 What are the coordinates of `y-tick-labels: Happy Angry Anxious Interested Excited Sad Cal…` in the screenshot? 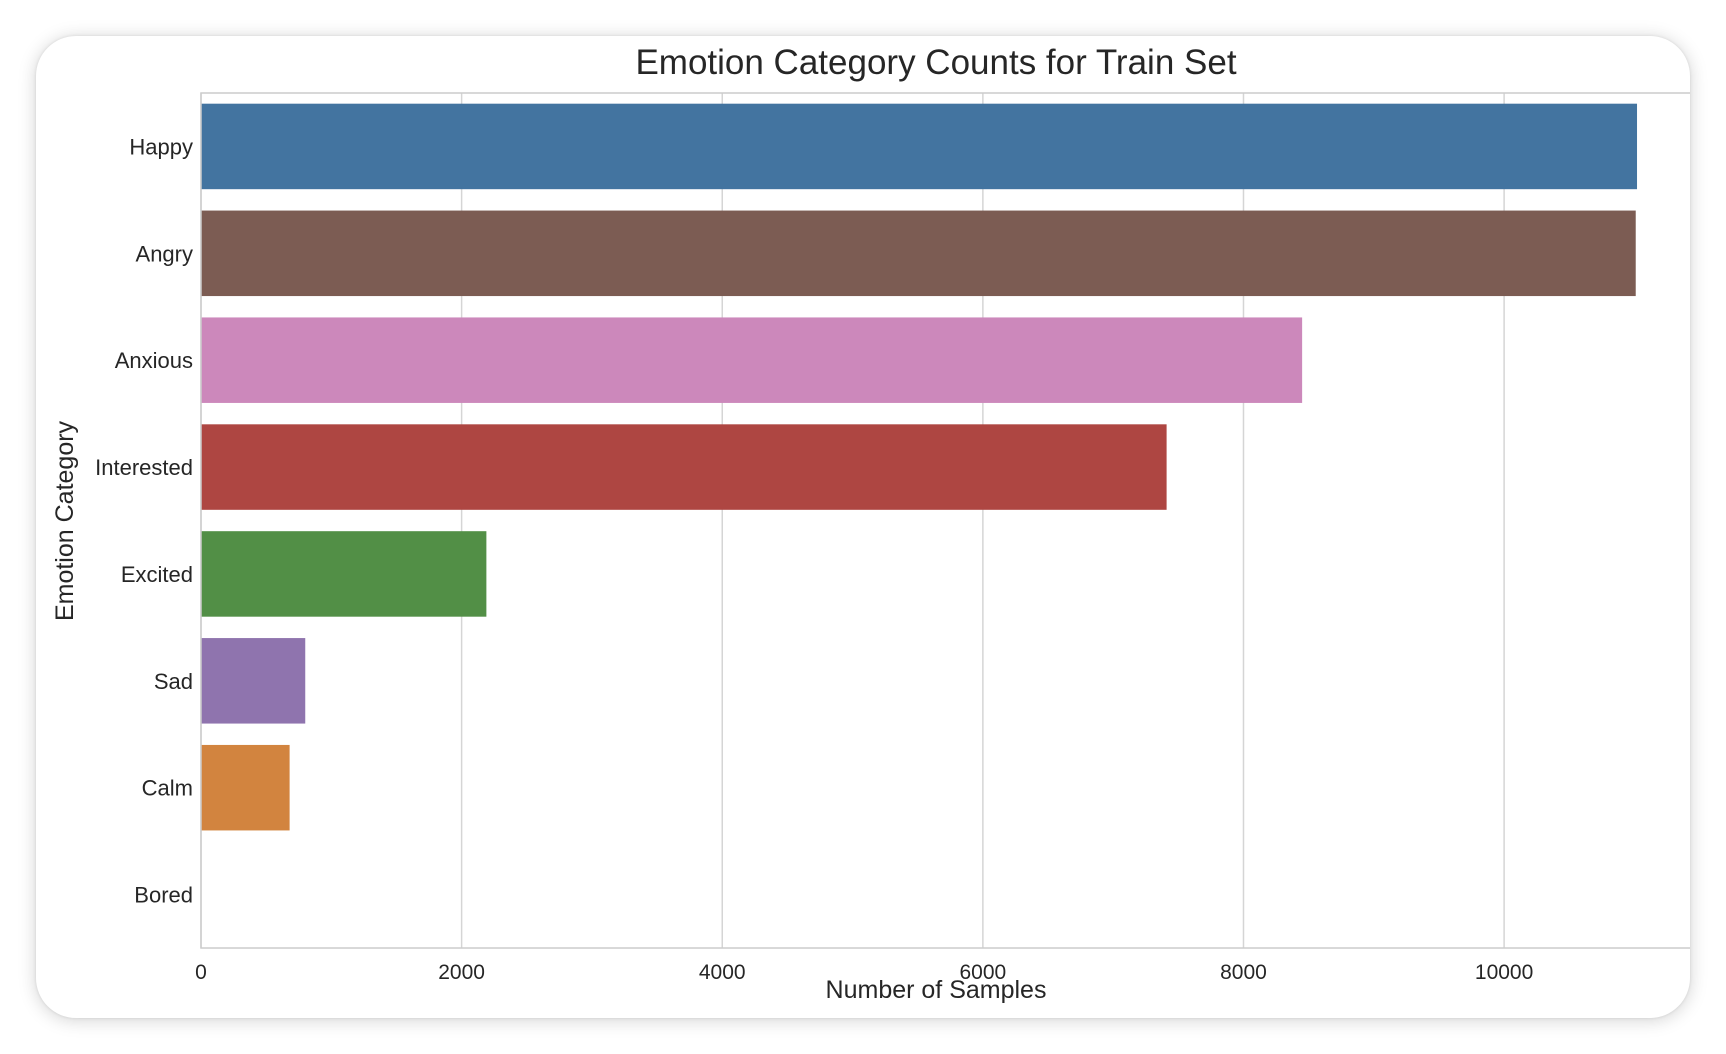 It's located at (144, 520).